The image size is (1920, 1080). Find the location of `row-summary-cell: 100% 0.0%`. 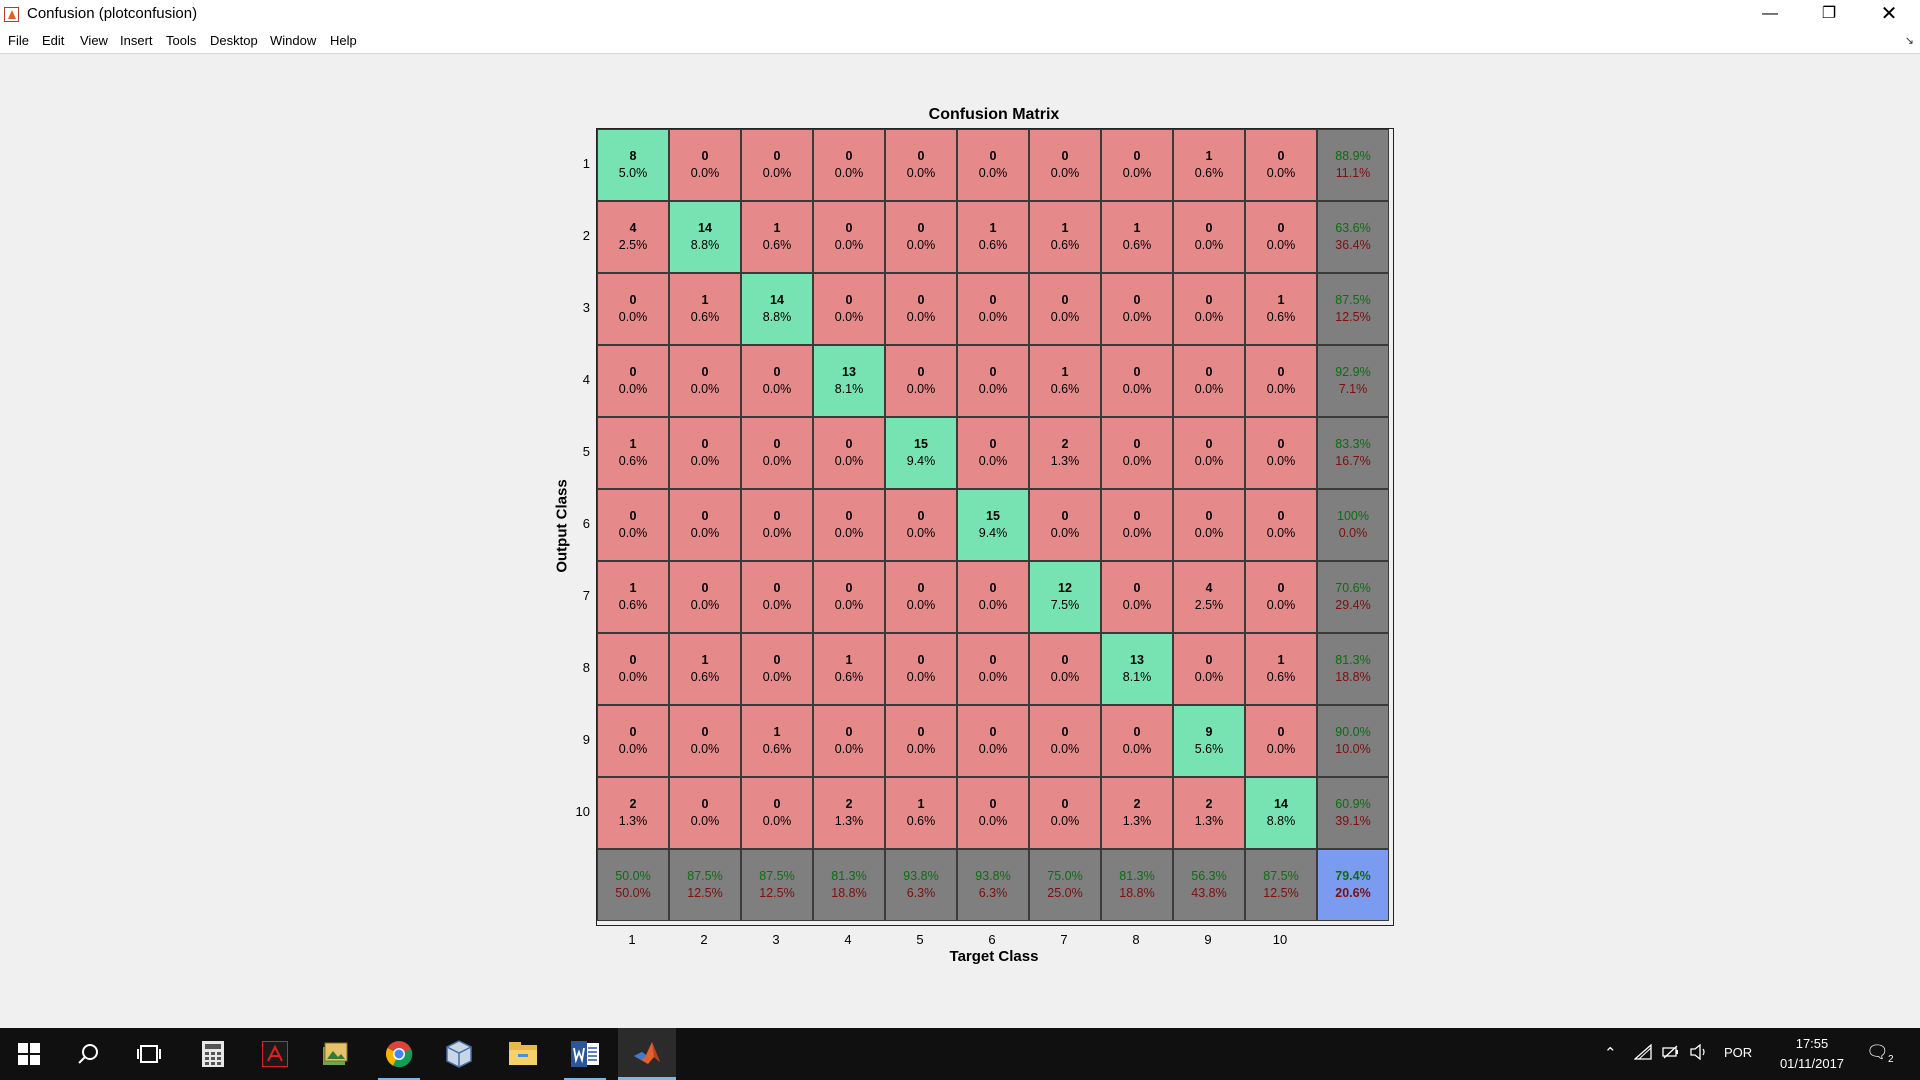

row-summary-cell: 100% 0.0% is located at coordinates (1353, 525).